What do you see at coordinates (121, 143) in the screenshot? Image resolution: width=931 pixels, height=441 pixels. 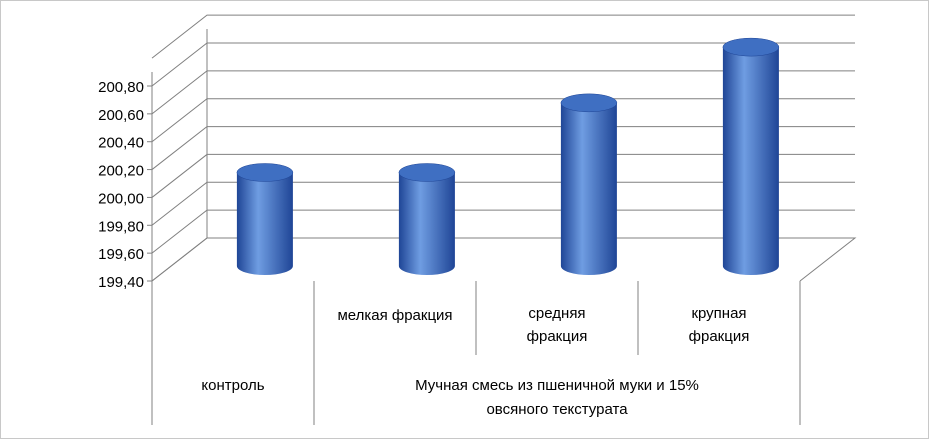 I see `y-tick-label: 200,40` at bounding box center [121, 143].